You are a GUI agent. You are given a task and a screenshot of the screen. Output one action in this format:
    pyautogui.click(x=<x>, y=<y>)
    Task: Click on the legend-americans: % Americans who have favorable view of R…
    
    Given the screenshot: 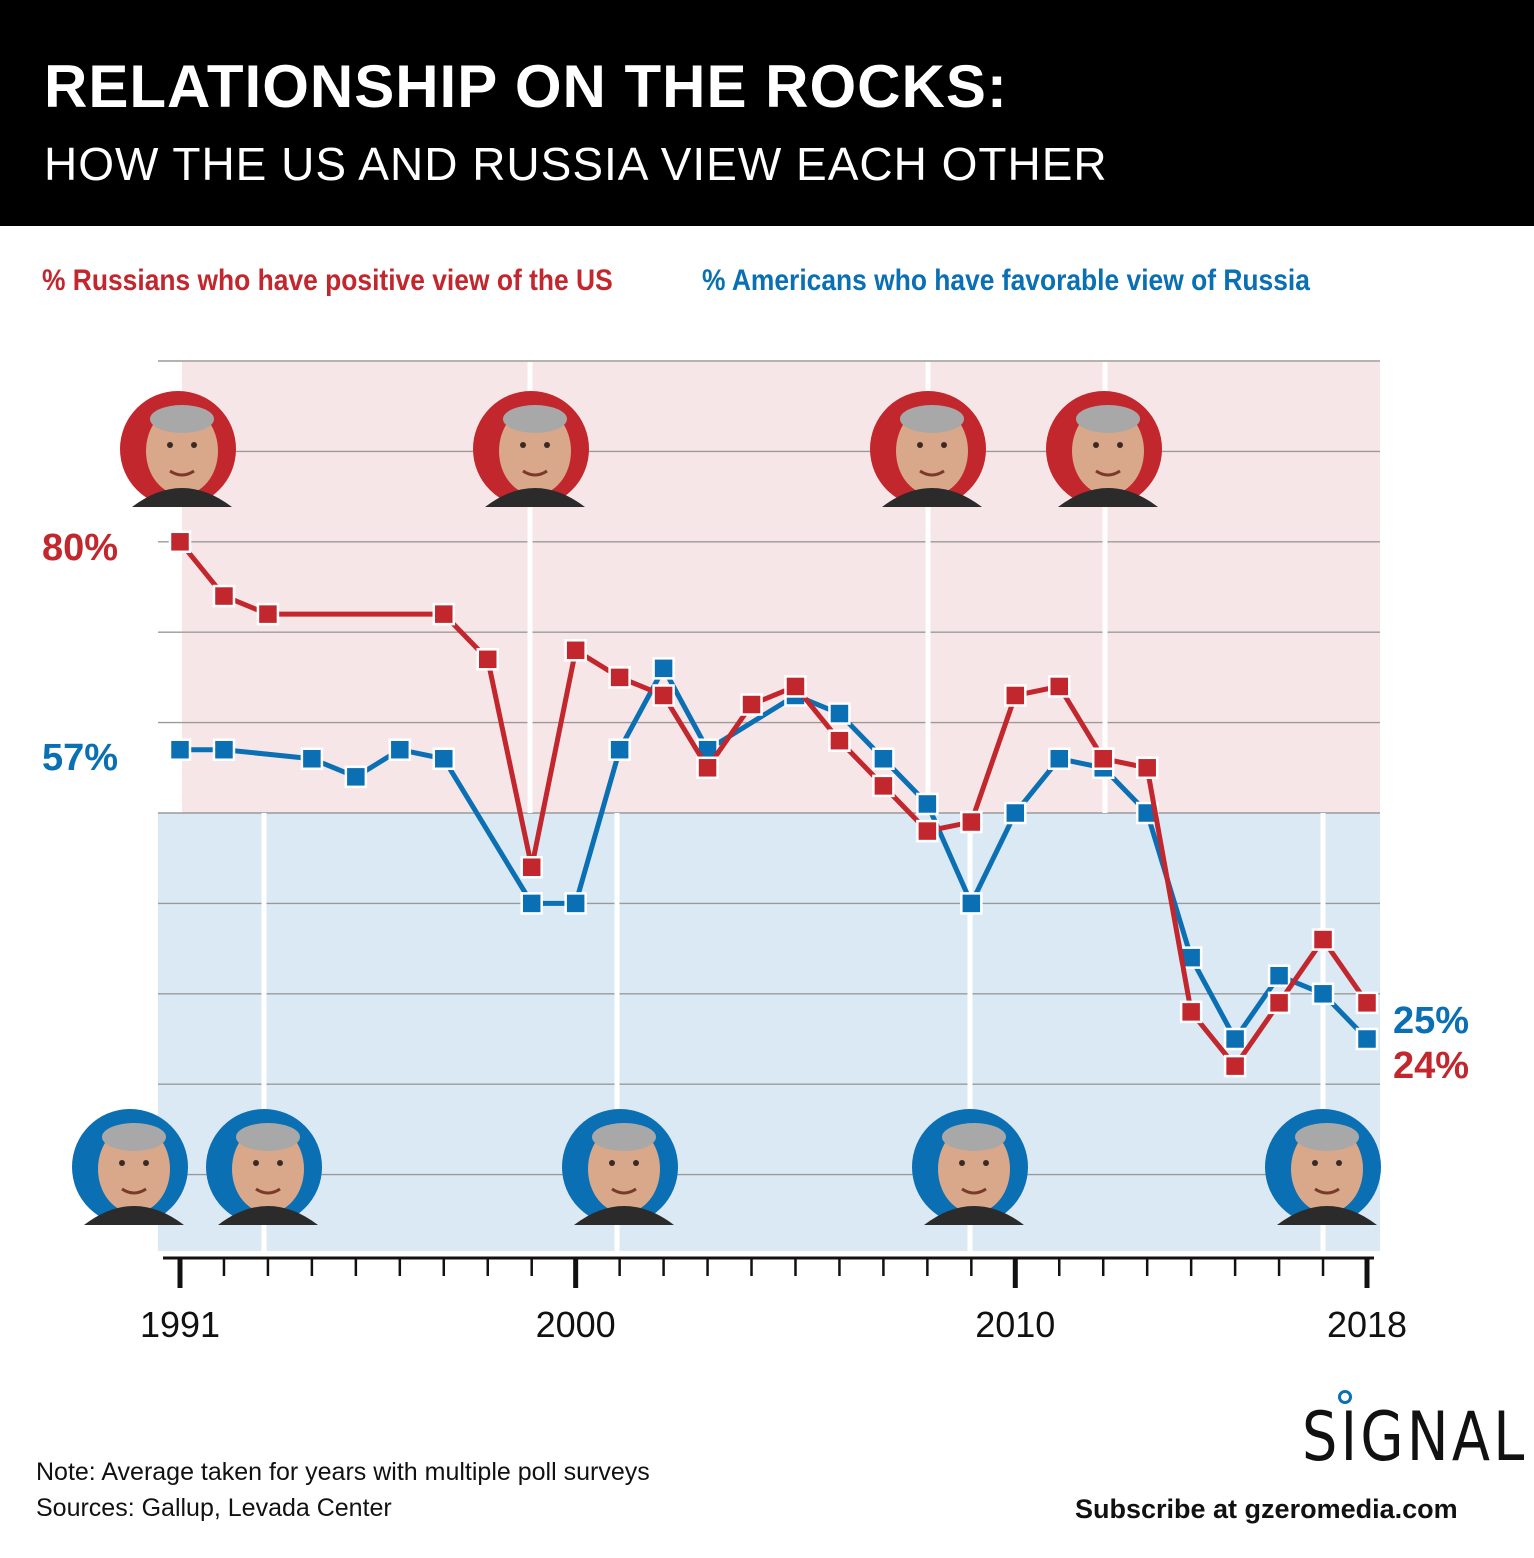 What is the action you would take?
    pyautogui.click(x=1006, y=280)
    